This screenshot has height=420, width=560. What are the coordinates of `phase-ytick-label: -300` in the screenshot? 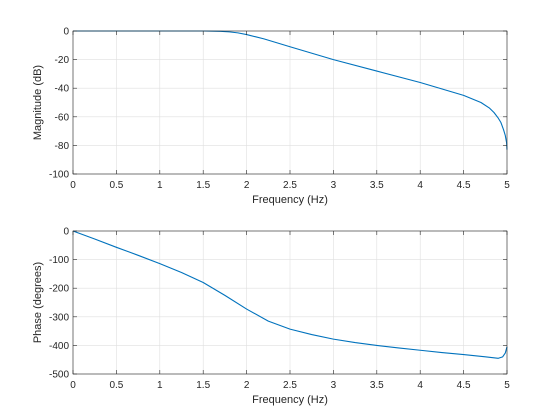 It's located at (59, 317).